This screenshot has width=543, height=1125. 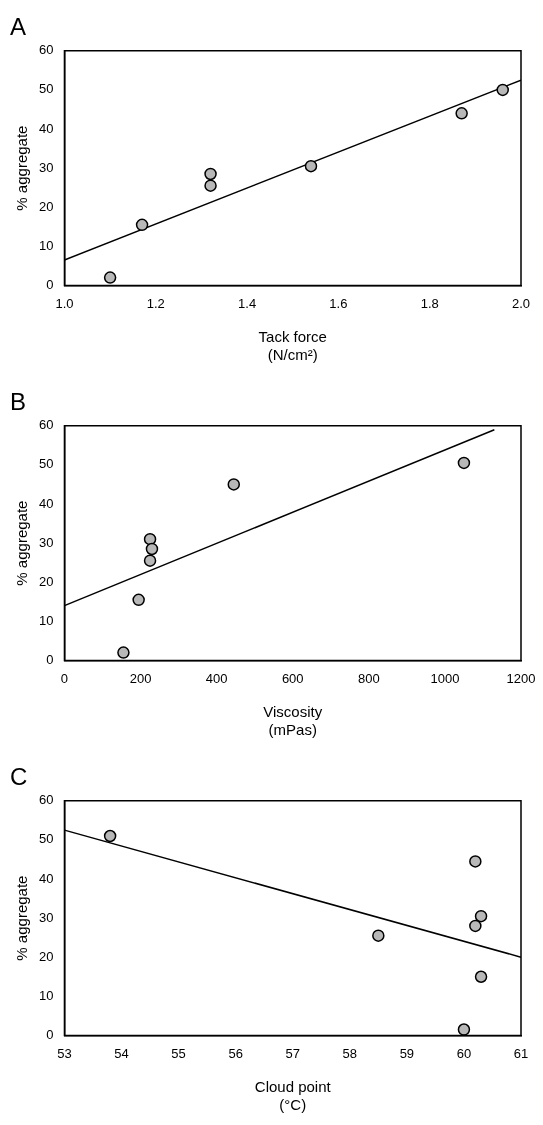 I want to click on x-tick-label: 1.8, so click(x=429, y=303).